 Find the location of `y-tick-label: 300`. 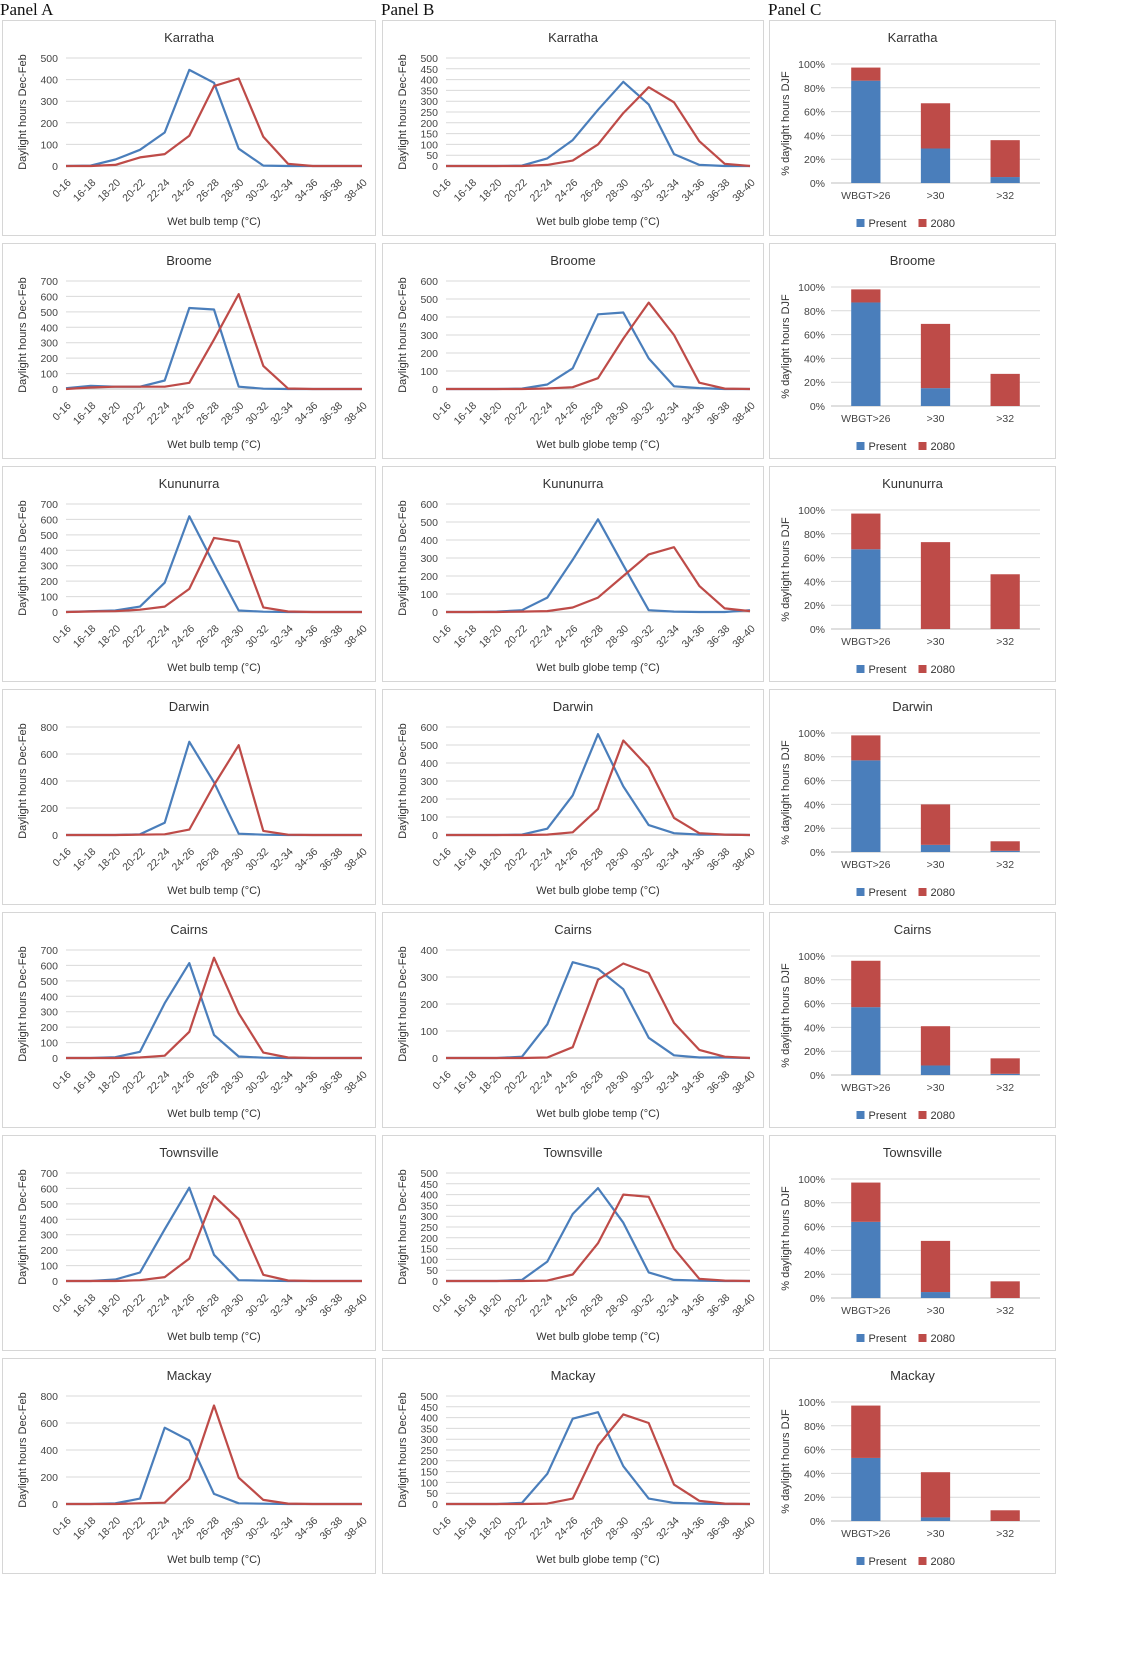

y-tick-label: 300 is located at coordinates (429, 1217).